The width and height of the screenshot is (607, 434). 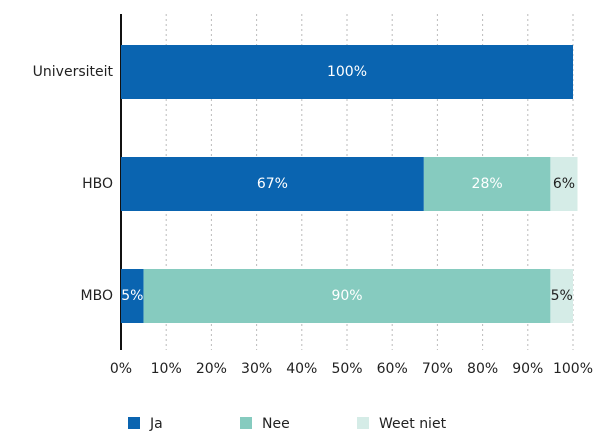 I want to click on y-tick-label: Universiteit, so click(x=73, y=72).